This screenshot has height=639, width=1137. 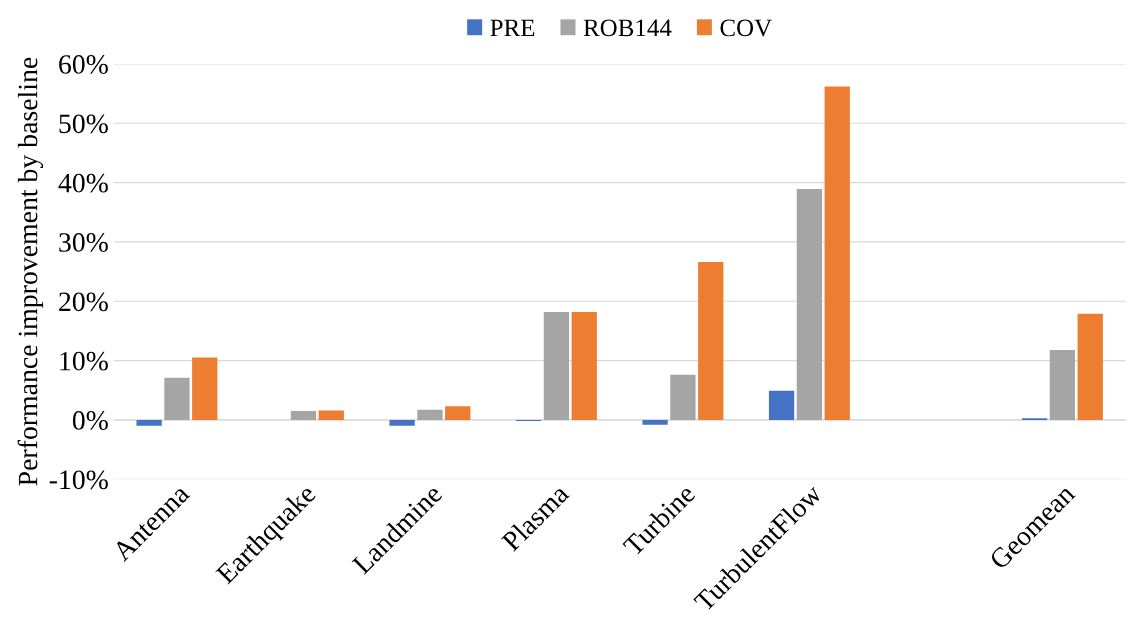 What do you see at coordinates (30, 271) in the screenshot?
I see `y-axis-title: Performance improvement by baseline` at bounding box center [30, 271].